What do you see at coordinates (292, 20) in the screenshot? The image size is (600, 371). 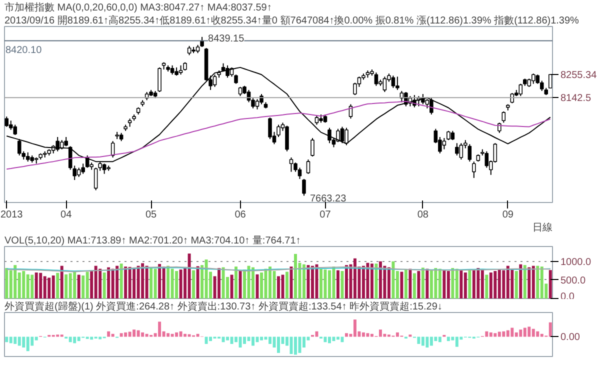 I see `chart-subtitle: 2013/09/16 開8189.61↑高8255.34↑低8189.61↑收8255.34↑量0 額7647084↑換0.00% 振0.81% 漲(112.86)1.39% 指數(112.86)1.39%` at bounding box center [292, 20].